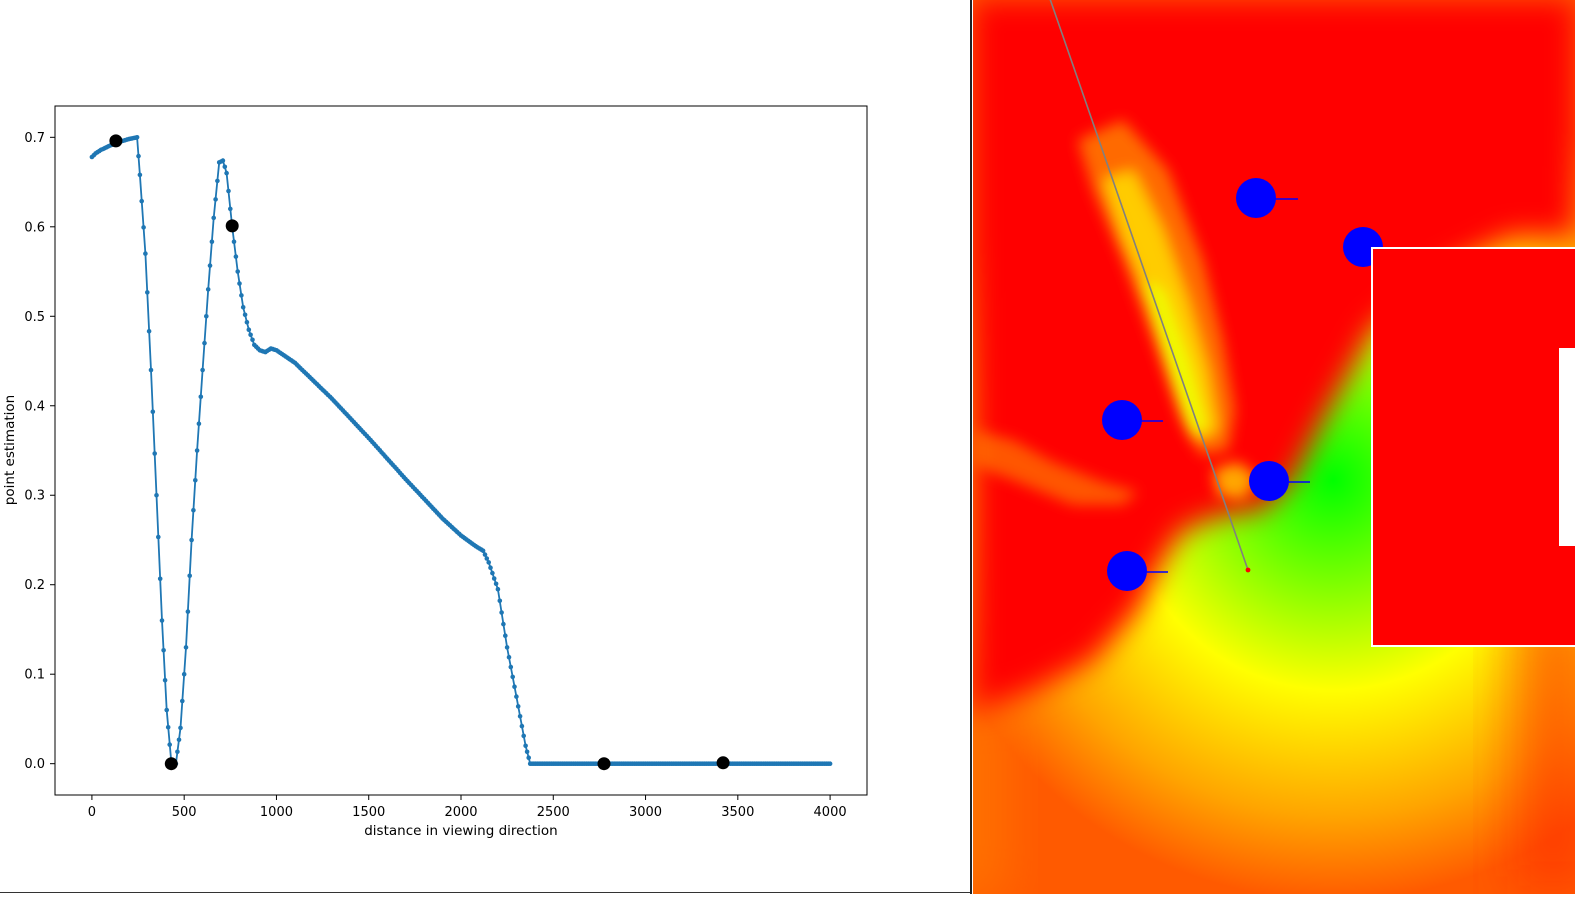  Describe the element at coordinates (34, 496) in the screenshot. I see `y-tick-label: 0.3` at that location.